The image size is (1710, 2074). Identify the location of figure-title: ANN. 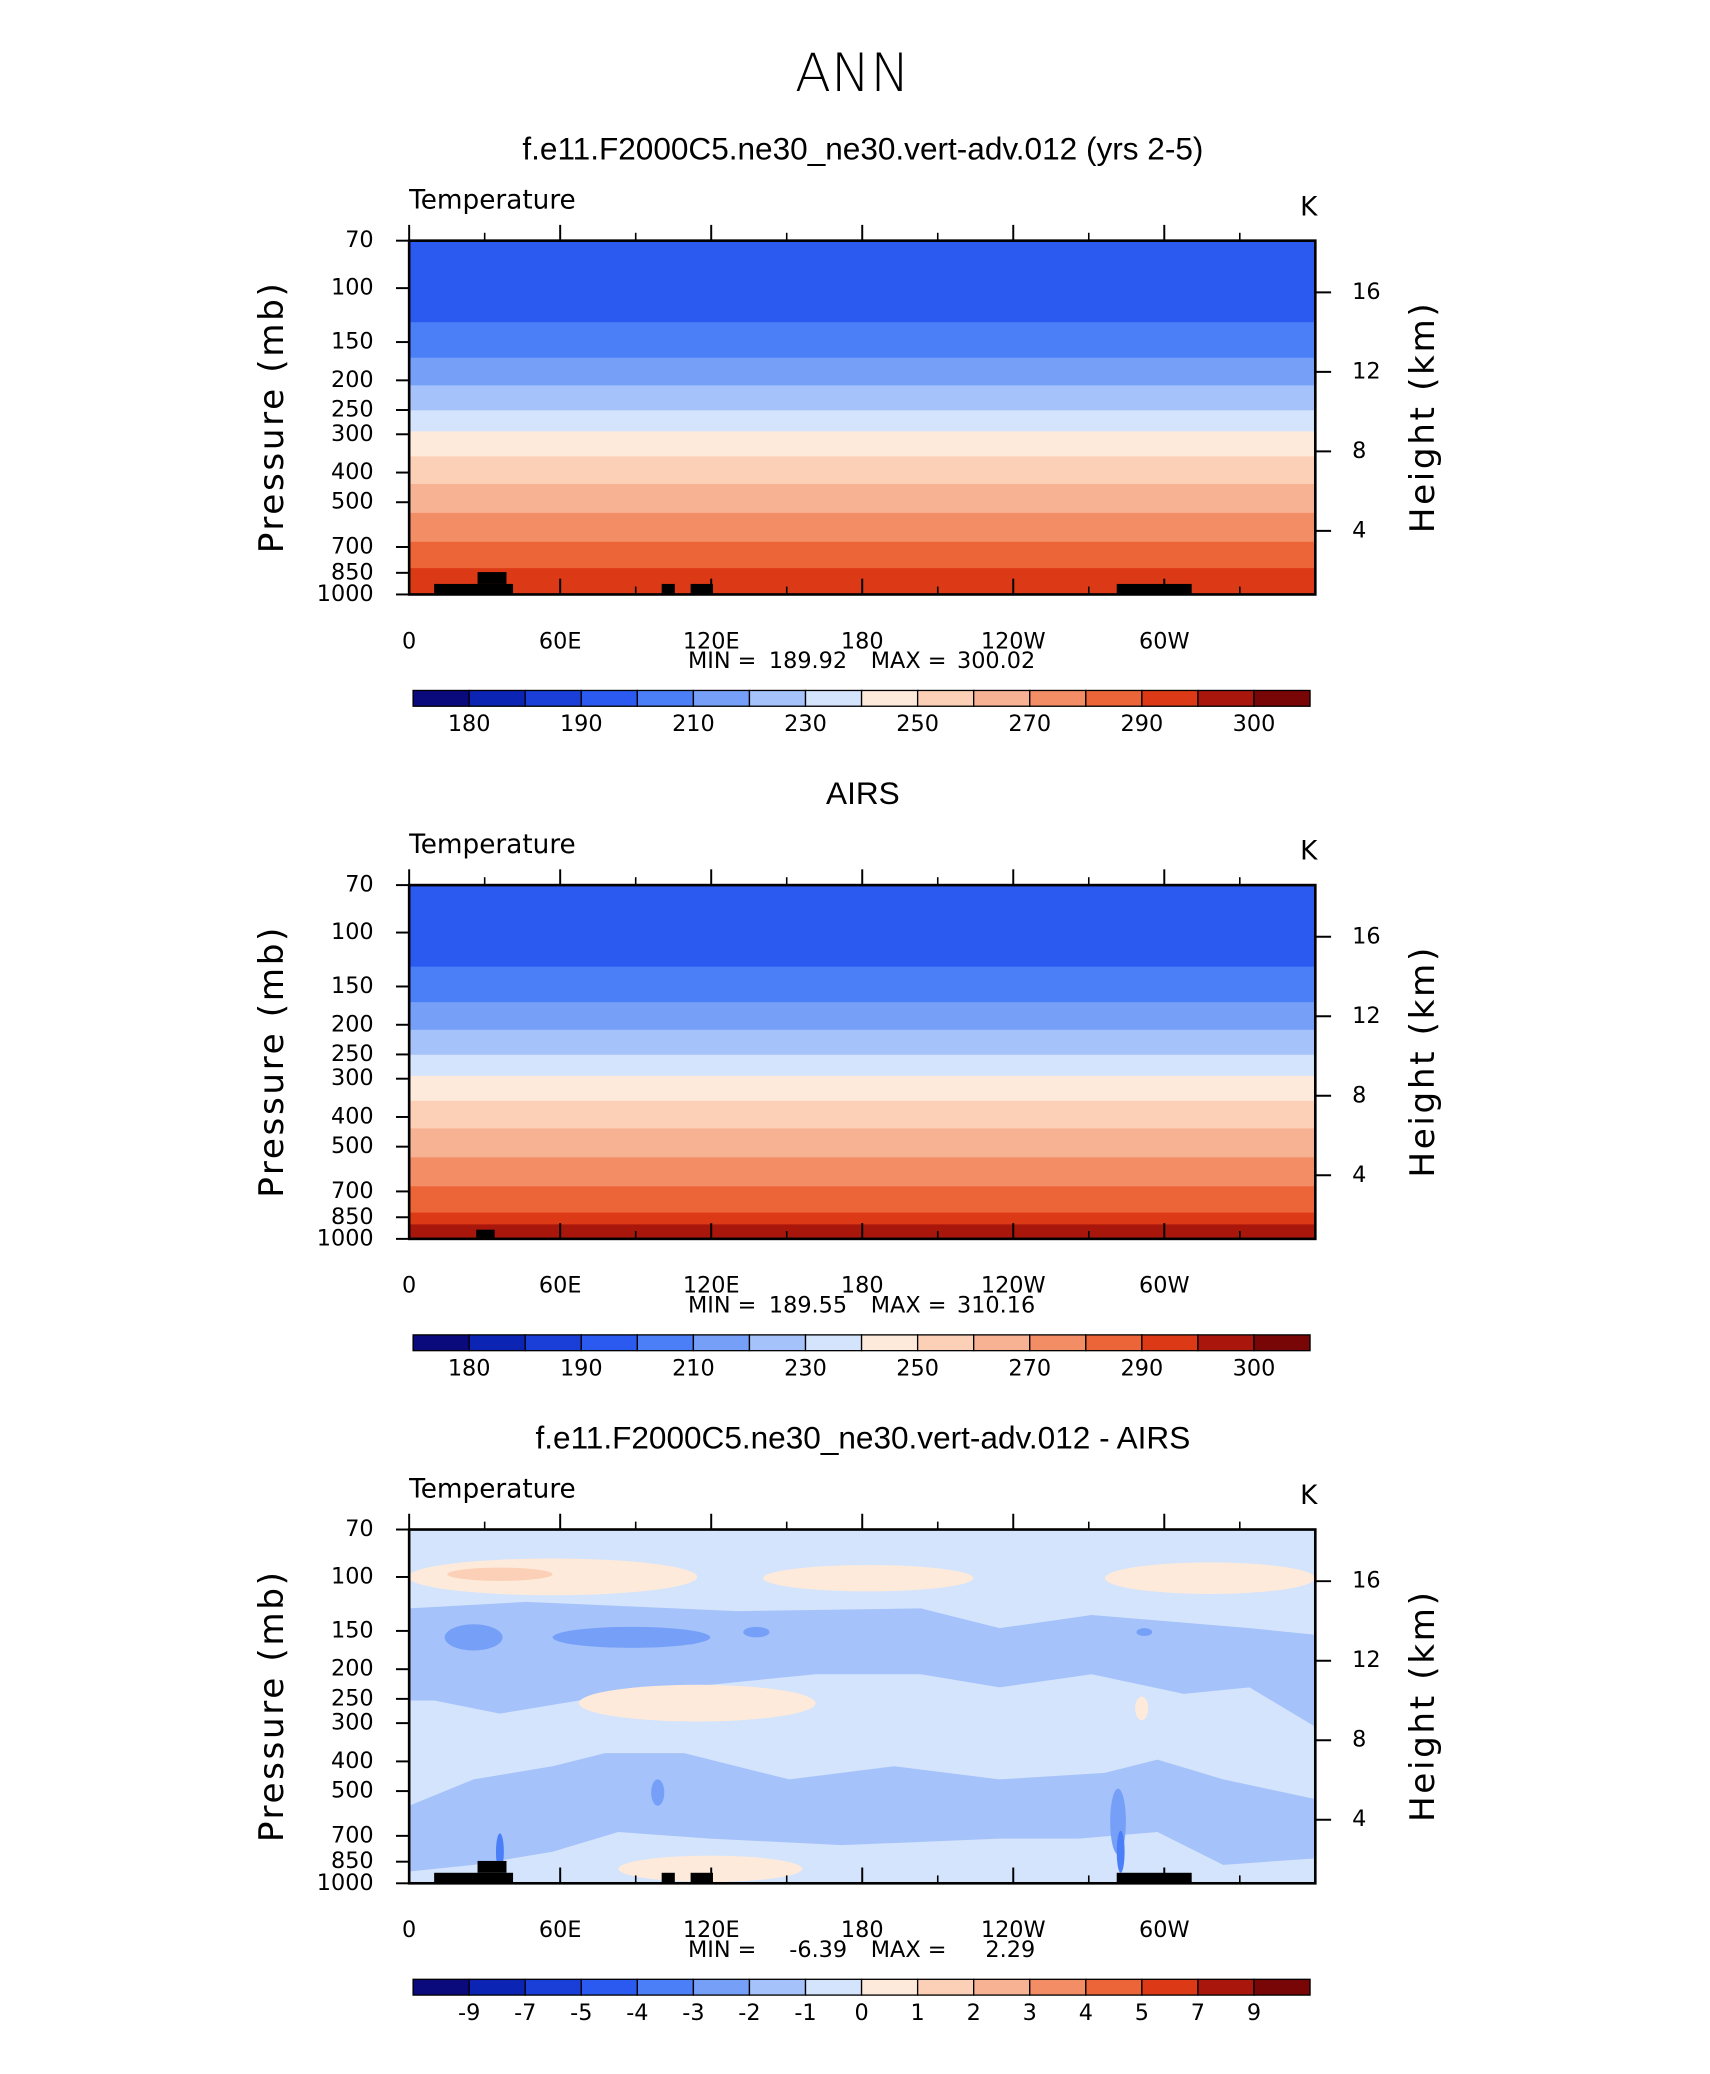
(852, 73).